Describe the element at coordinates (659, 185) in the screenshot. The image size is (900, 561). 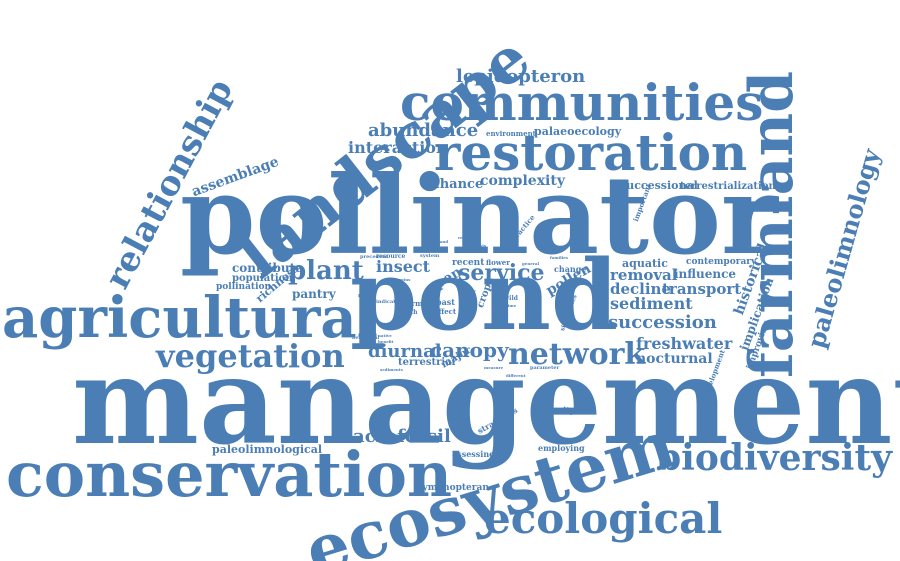
I see `word-successional: successional` at that location.